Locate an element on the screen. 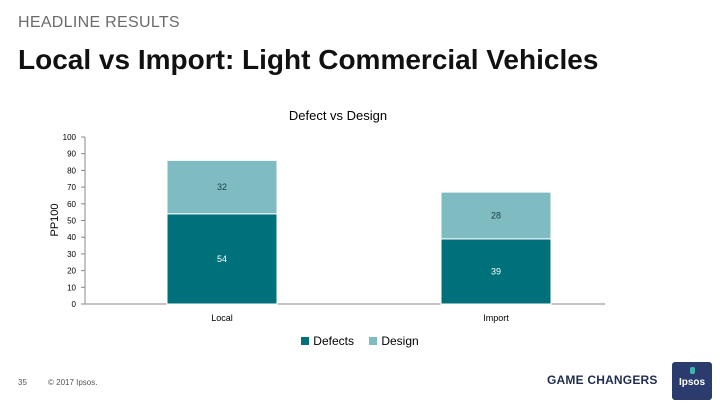 The image size is (720, 405). bar-design-import is located at coordinates (496, 215).